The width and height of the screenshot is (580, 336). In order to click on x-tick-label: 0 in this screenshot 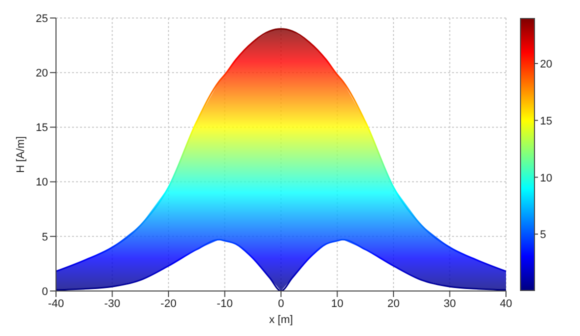, I will do `click(281, 304)`.